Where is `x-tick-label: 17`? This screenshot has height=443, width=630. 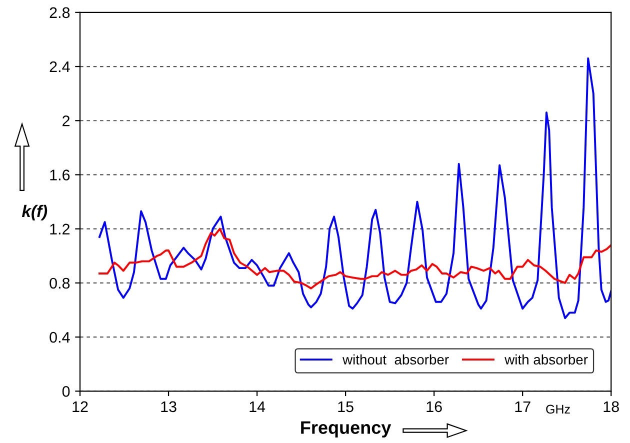
x-tick-label: 17 is located at coordinates (522, 406).